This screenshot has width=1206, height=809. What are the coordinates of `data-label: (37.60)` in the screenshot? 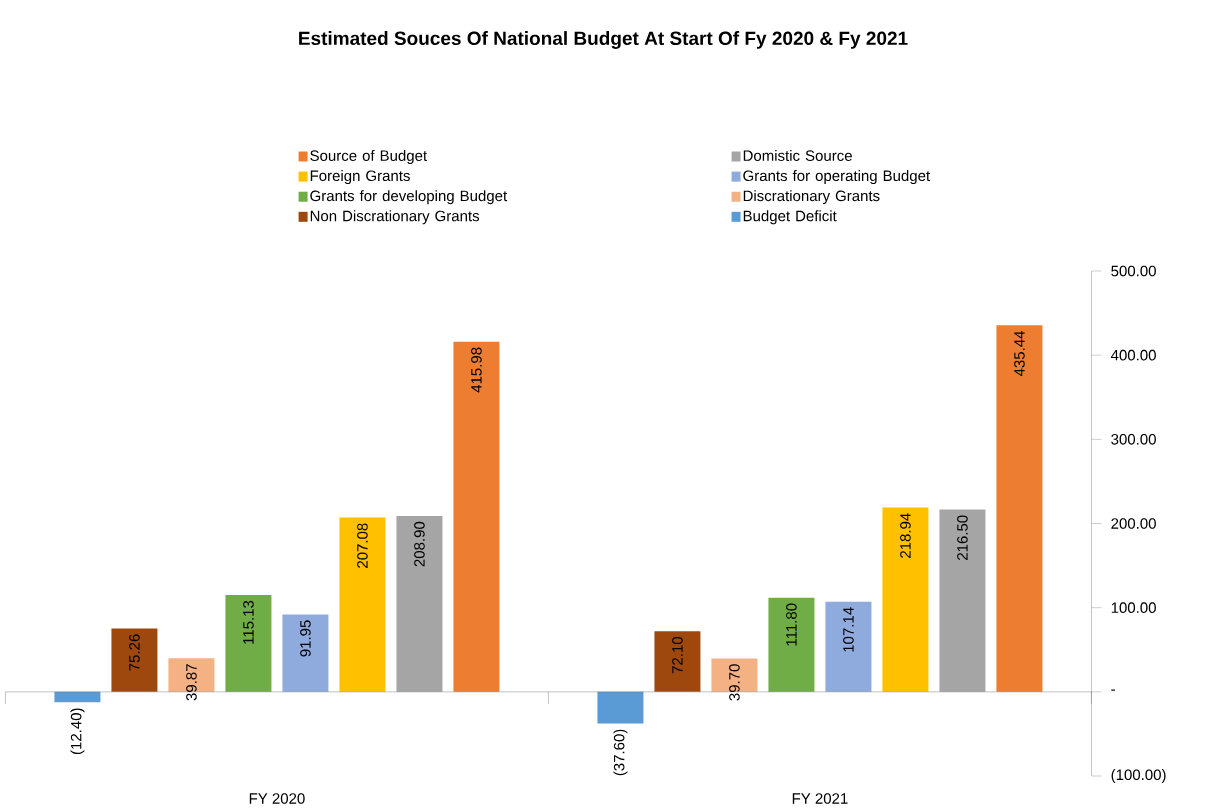 It's located at (620, 752).